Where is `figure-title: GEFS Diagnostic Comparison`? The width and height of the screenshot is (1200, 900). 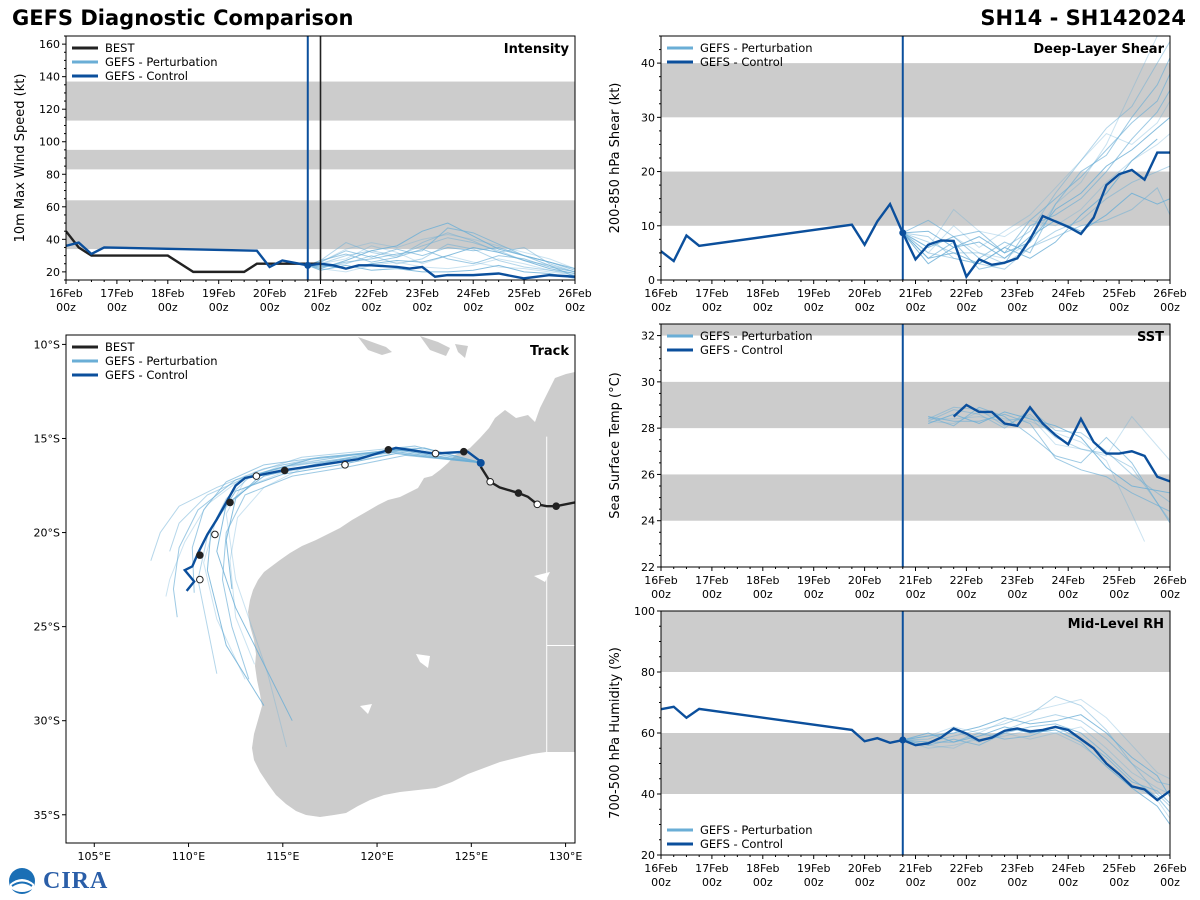 figure-title: GEFS Diagnostic Comparison is located at coordinates (183, 18).